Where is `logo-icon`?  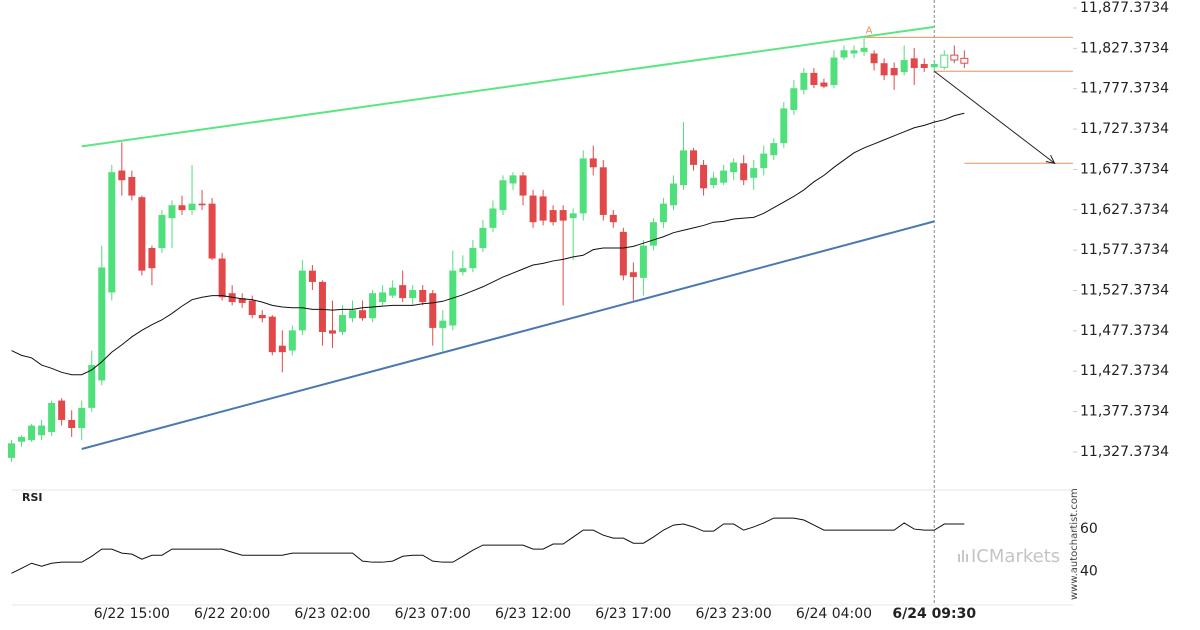 logo-icon is located at coordinates (963, 556).